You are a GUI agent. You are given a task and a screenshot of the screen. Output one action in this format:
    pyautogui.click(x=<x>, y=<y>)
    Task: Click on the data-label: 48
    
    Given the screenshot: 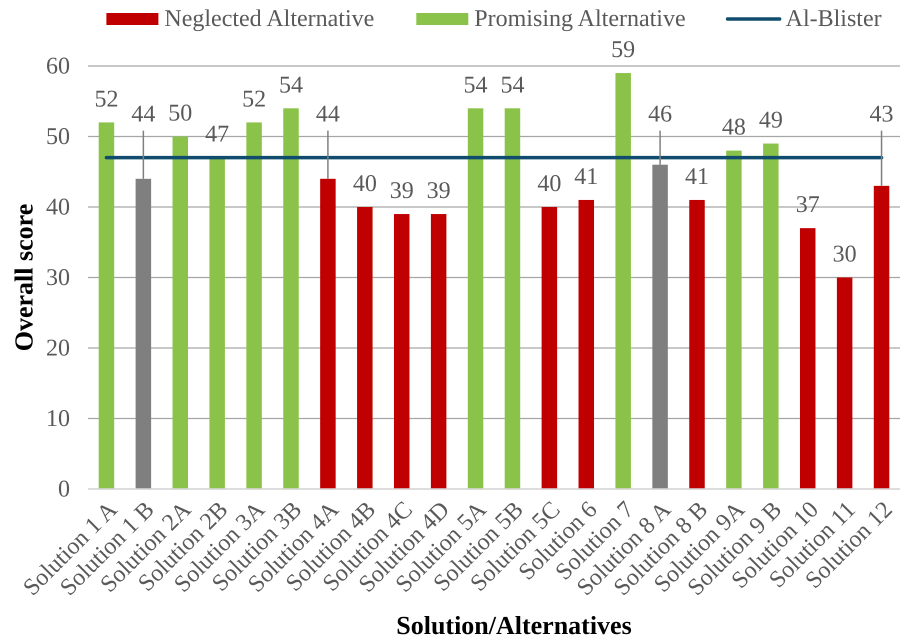 What is the action you would take?
    pyautogui.click(x=734, y=127)
    